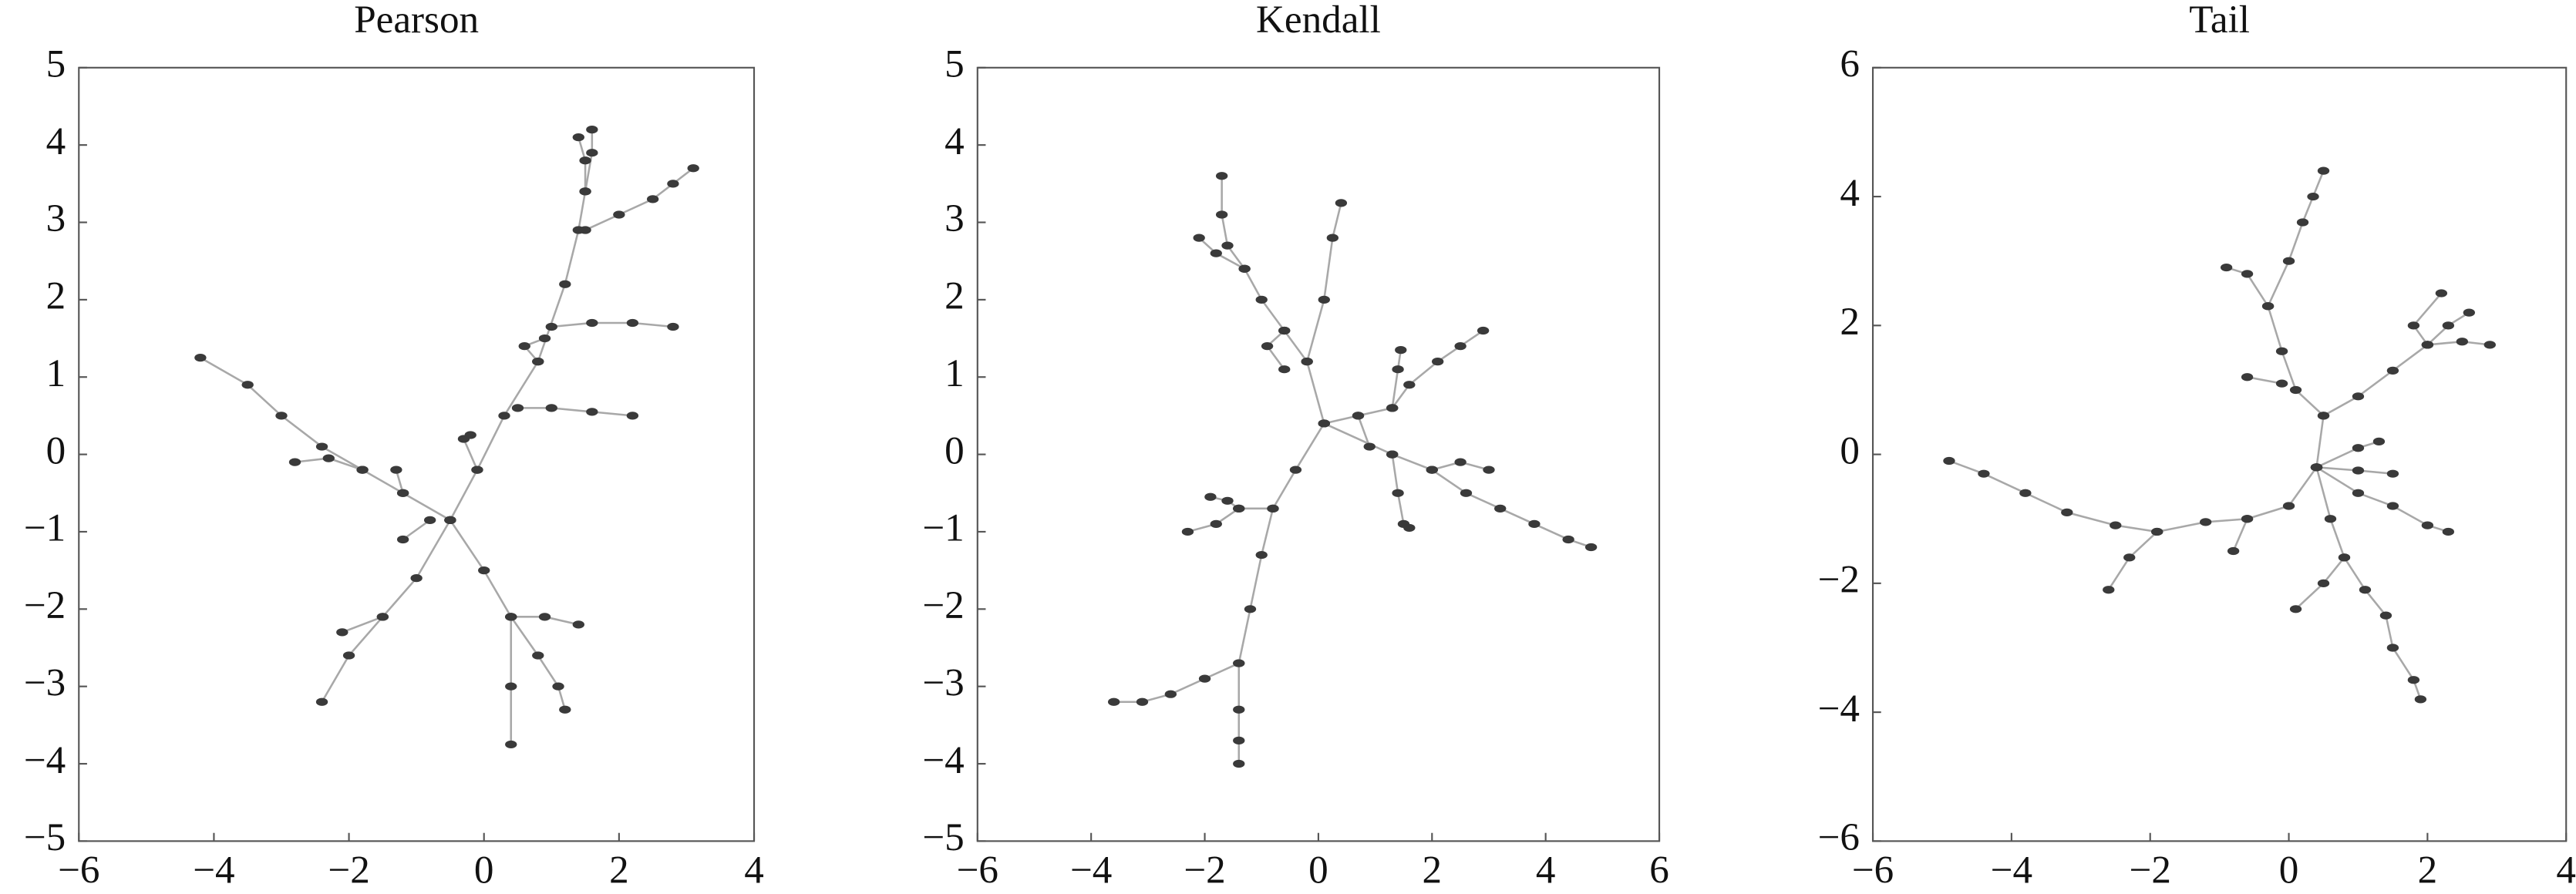 This screenshot has width=2576, height=894. What do you see at coordinates (955, 64) in the screenshot?
I see `y-tick-label: 5` at bounding box center [955, 64].